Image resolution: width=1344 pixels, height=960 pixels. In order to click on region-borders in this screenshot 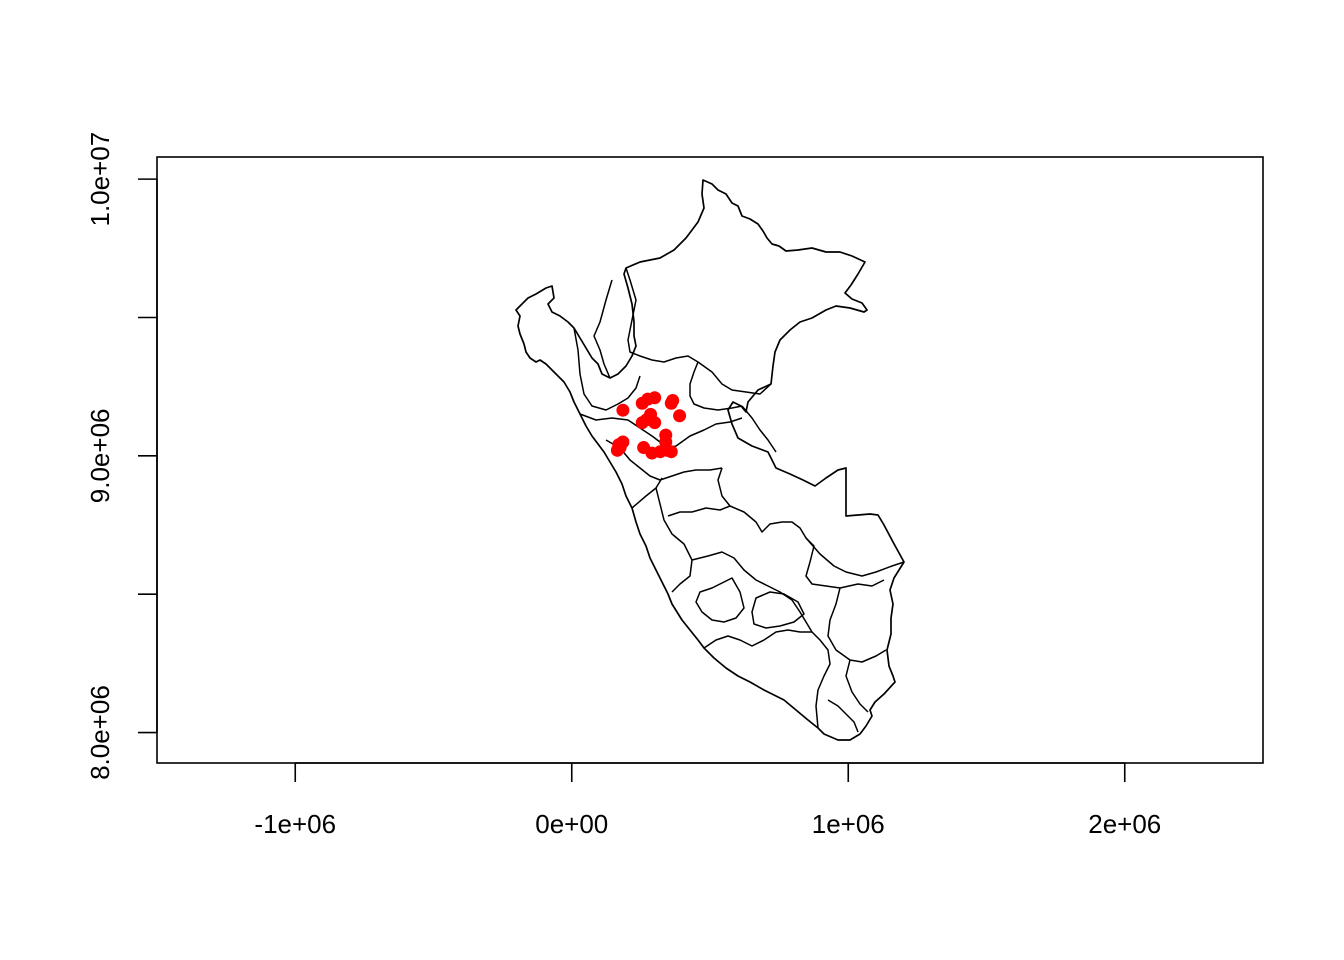, I will do `click(739, 500)`.